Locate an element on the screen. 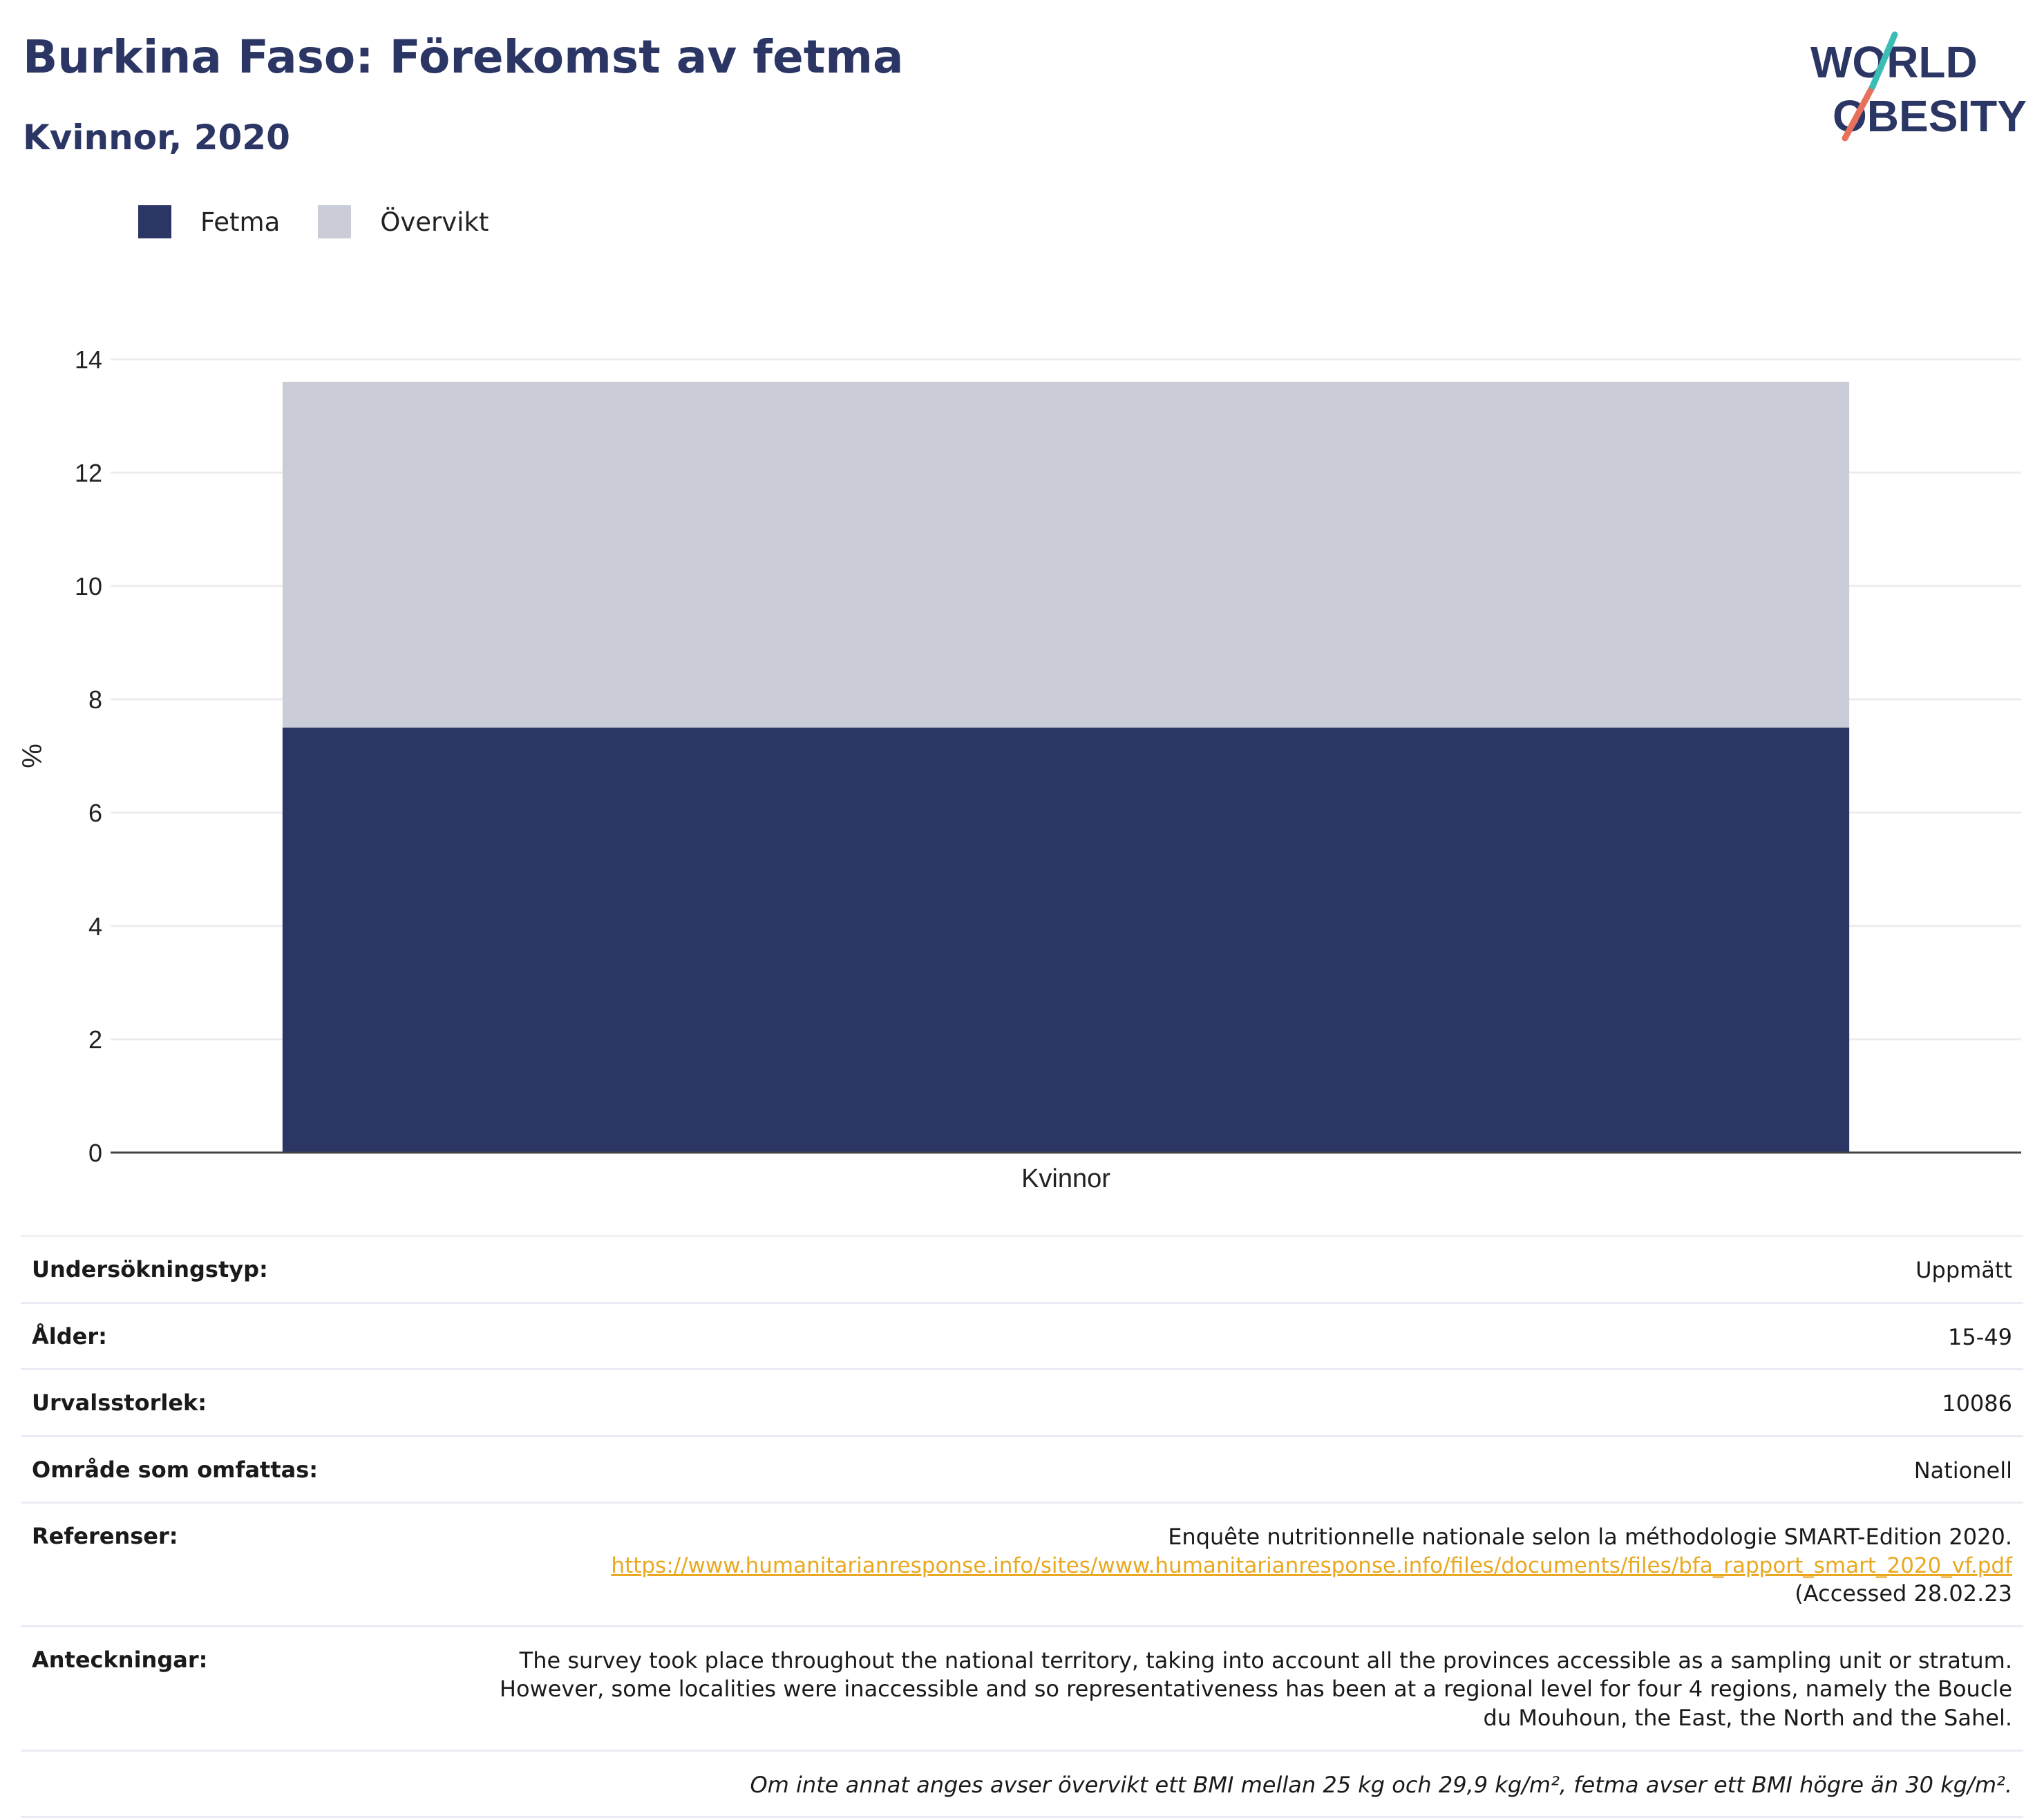 The height and width of the screenshot is (1818, 2044). row-sample-size: Urvalsstorlek: 10086 is located at coordinates (1022, 1403).